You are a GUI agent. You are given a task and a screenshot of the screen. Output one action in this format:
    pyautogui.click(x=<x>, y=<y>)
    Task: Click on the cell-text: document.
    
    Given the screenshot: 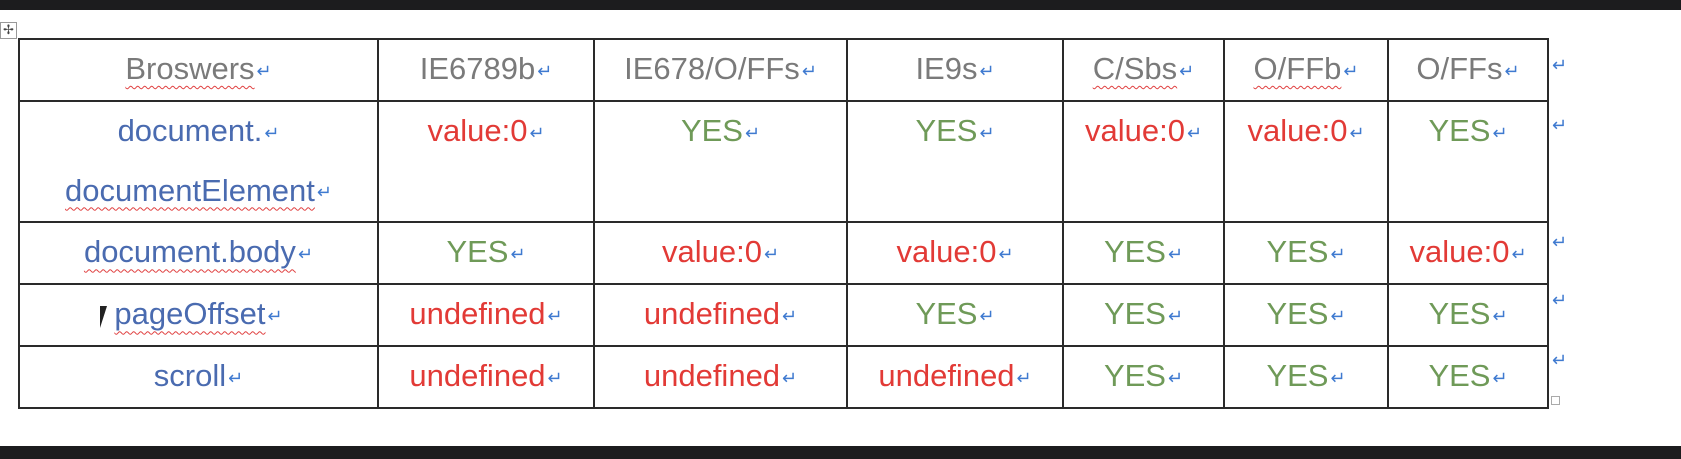 What is the action you would take?
    pyautogui.click(x=190, y=130)
    